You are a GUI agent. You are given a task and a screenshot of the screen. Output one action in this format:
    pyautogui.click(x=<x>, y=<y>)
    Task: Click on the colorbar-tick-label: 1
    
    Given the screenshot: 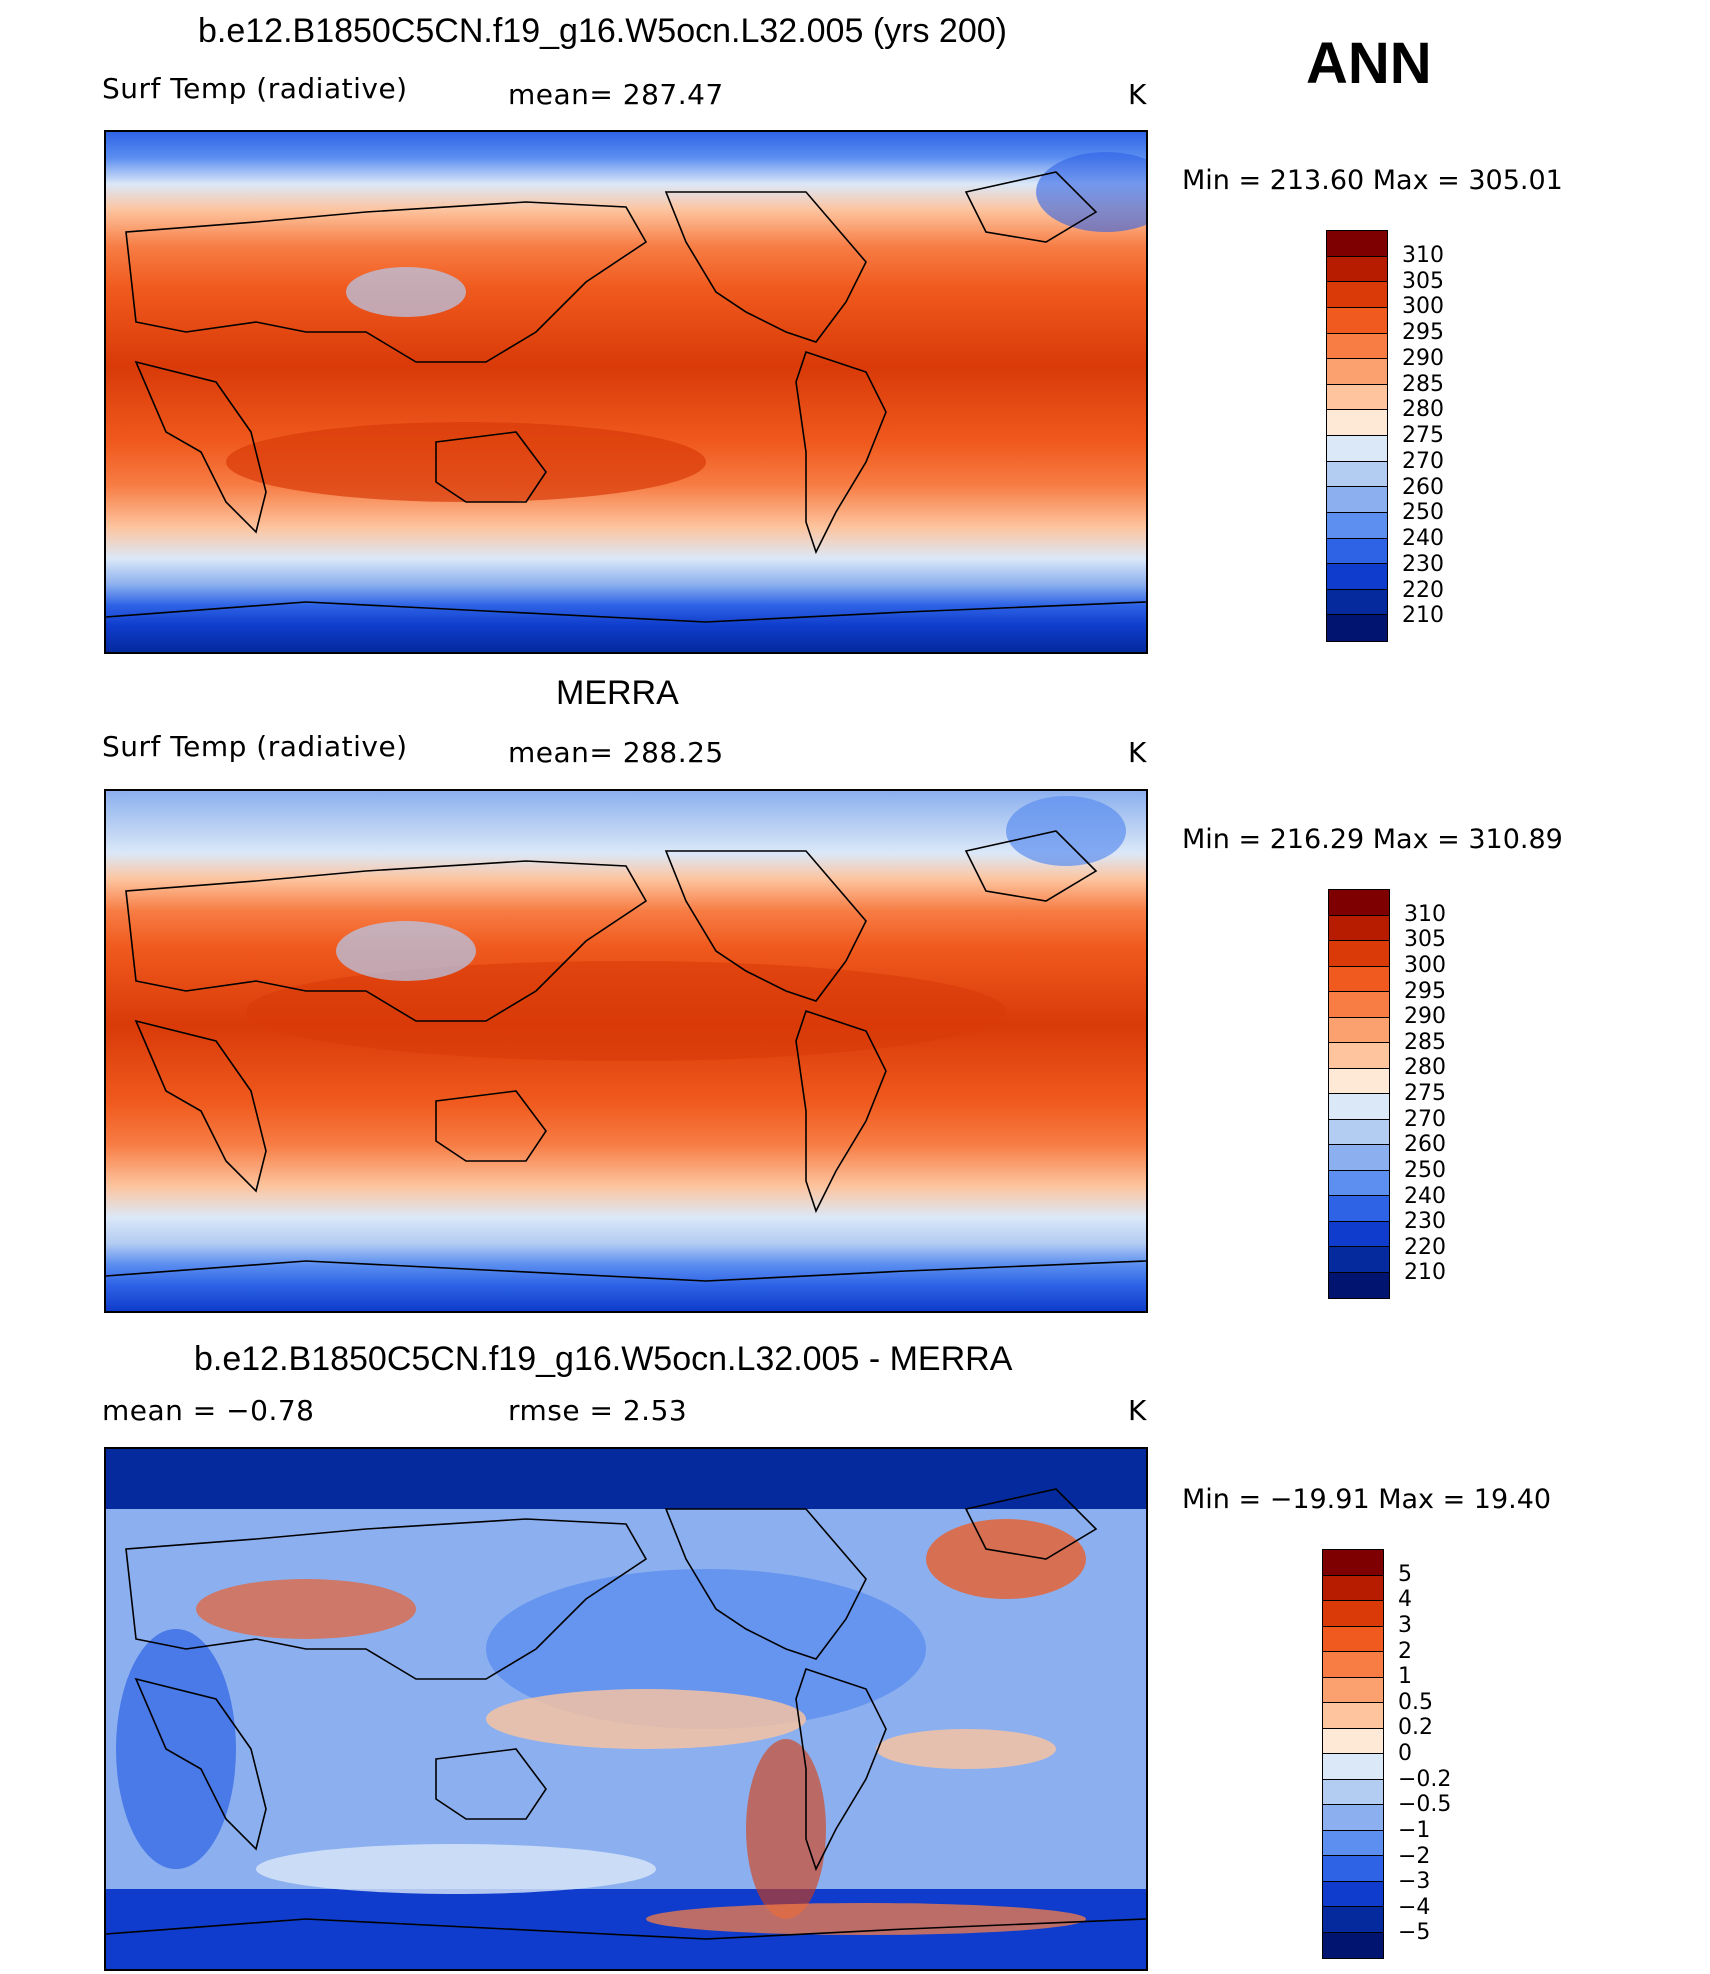 What is the action you would take?
    pyautogui.click(x=1405, y=1677)
    